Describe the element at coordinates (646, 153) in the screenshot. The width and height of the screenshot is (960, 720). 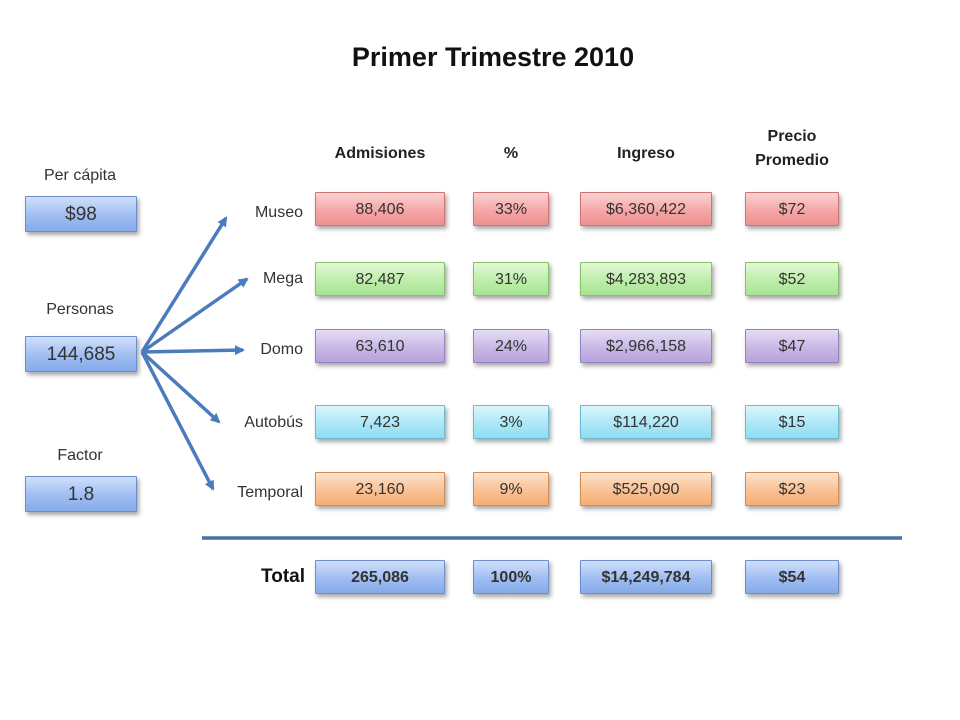
I see `column-ingreso: Ingreso` at that location.